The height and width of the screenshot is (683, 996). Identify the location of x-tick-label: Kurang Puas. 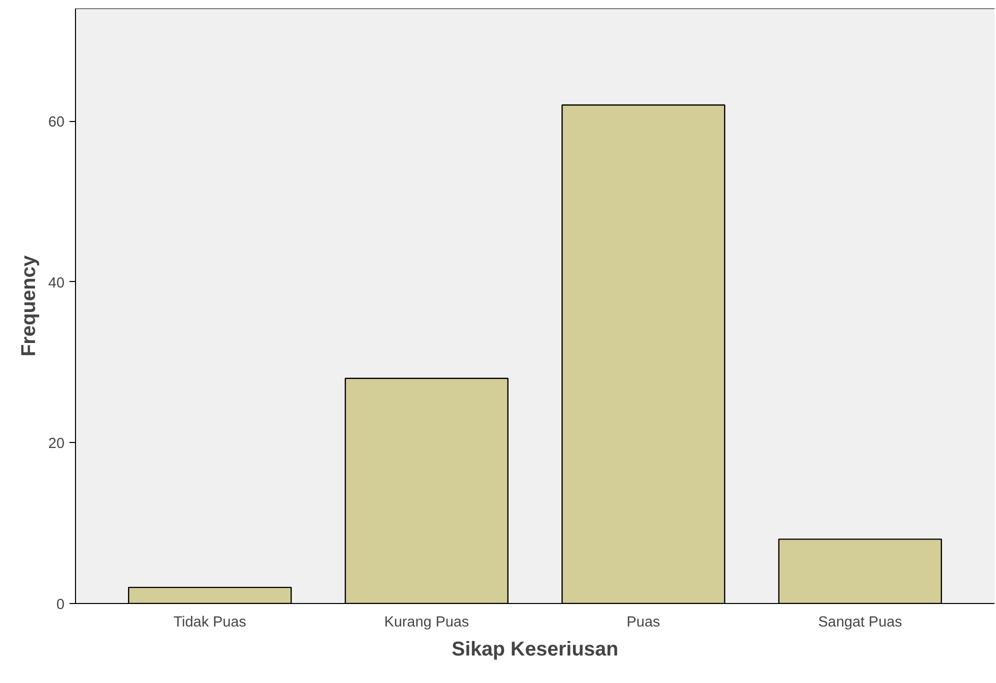
(427, 622).